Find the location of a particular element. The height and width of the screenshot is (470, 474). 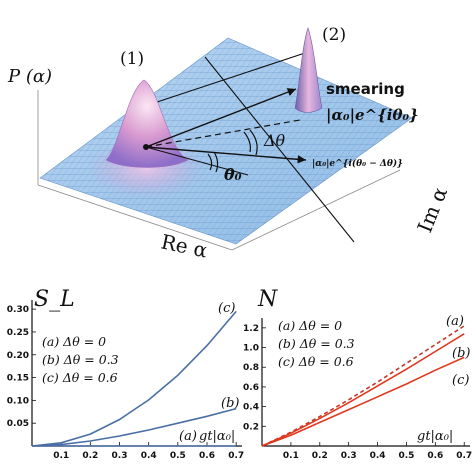

n-axis-inset-label: gt|α₀| is located at coordinates (435, 436).